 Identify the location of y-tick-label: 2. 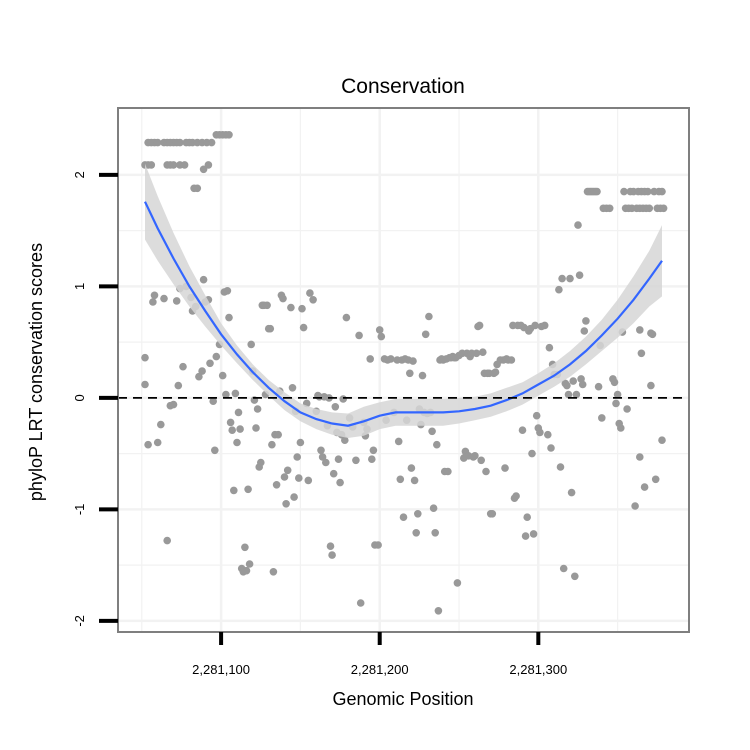
(79, 174).